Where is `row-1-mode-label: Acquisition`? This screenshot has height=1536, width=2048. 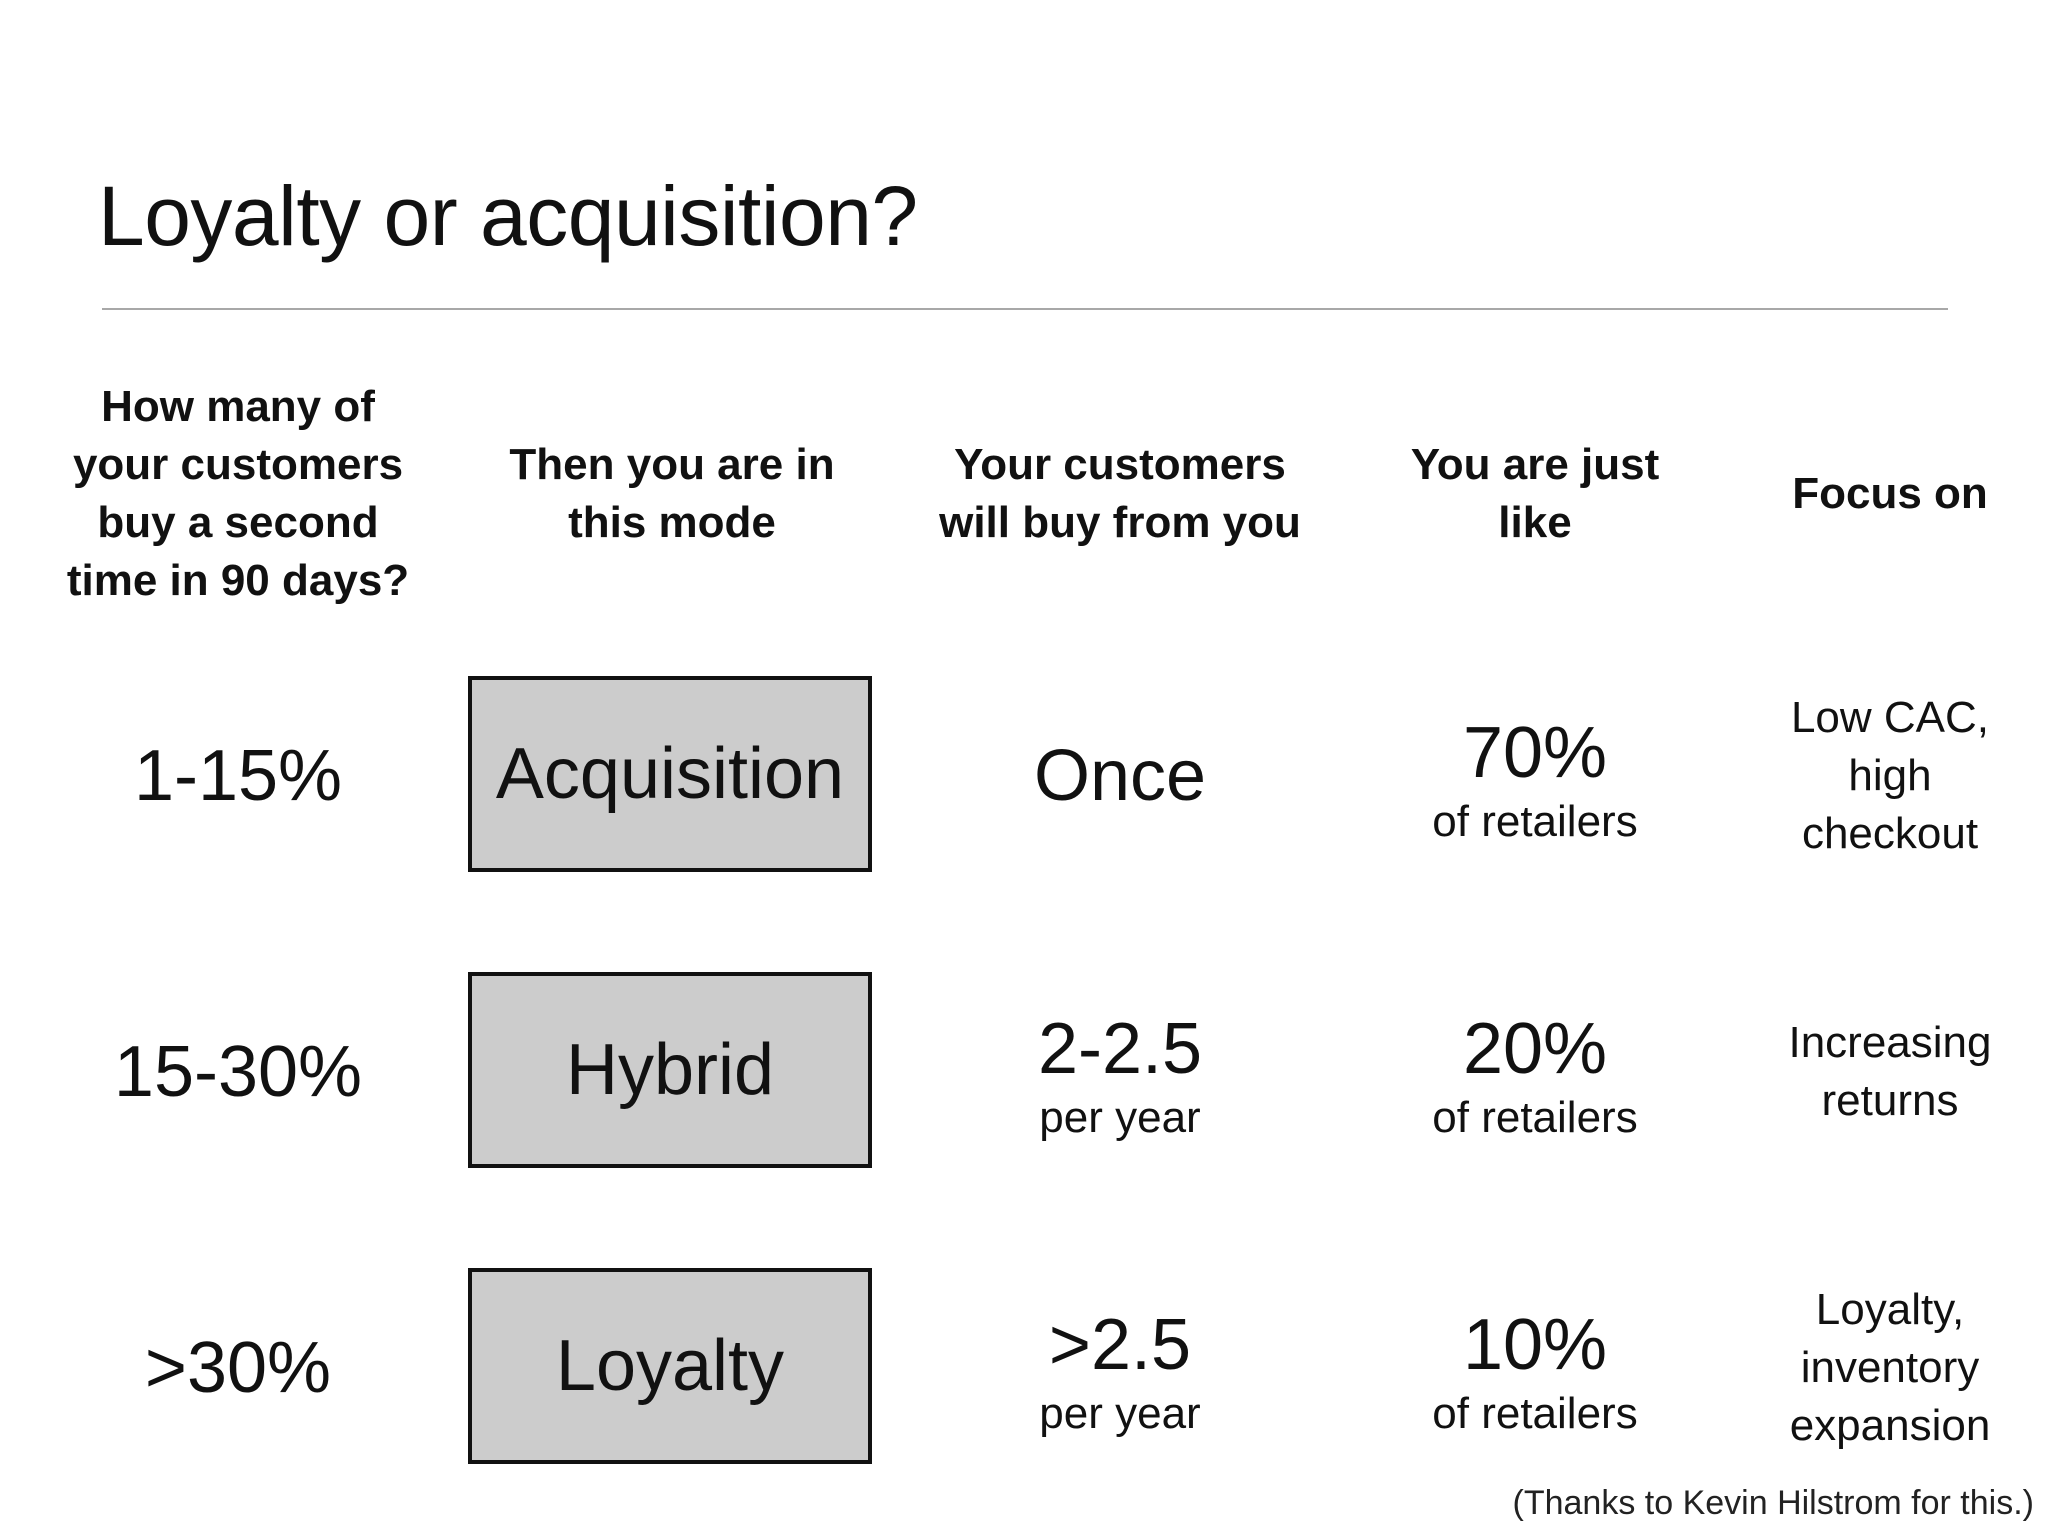
row-1-mode-label: Acquisition is located at coordinates (670, 774).